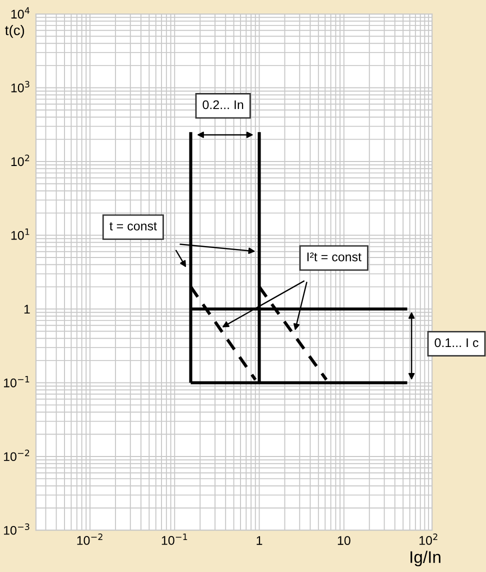 This screenshot has height=572, width=486. What do you see at coordinates (17, 382) in the screenshot?
I see `y-tick-label: 10$^{−1}$` at bounding box center [17, 382].